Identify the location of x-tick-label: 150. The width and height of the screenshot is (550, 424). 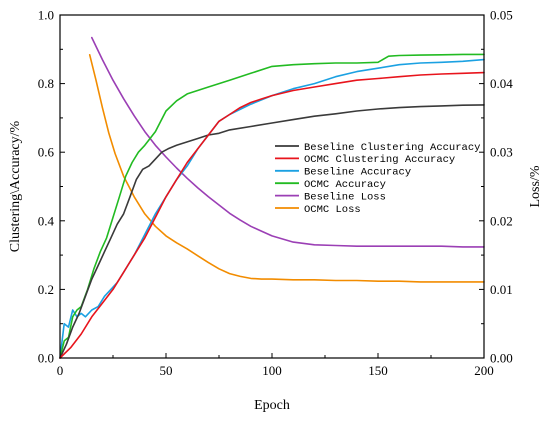
(378, 370).